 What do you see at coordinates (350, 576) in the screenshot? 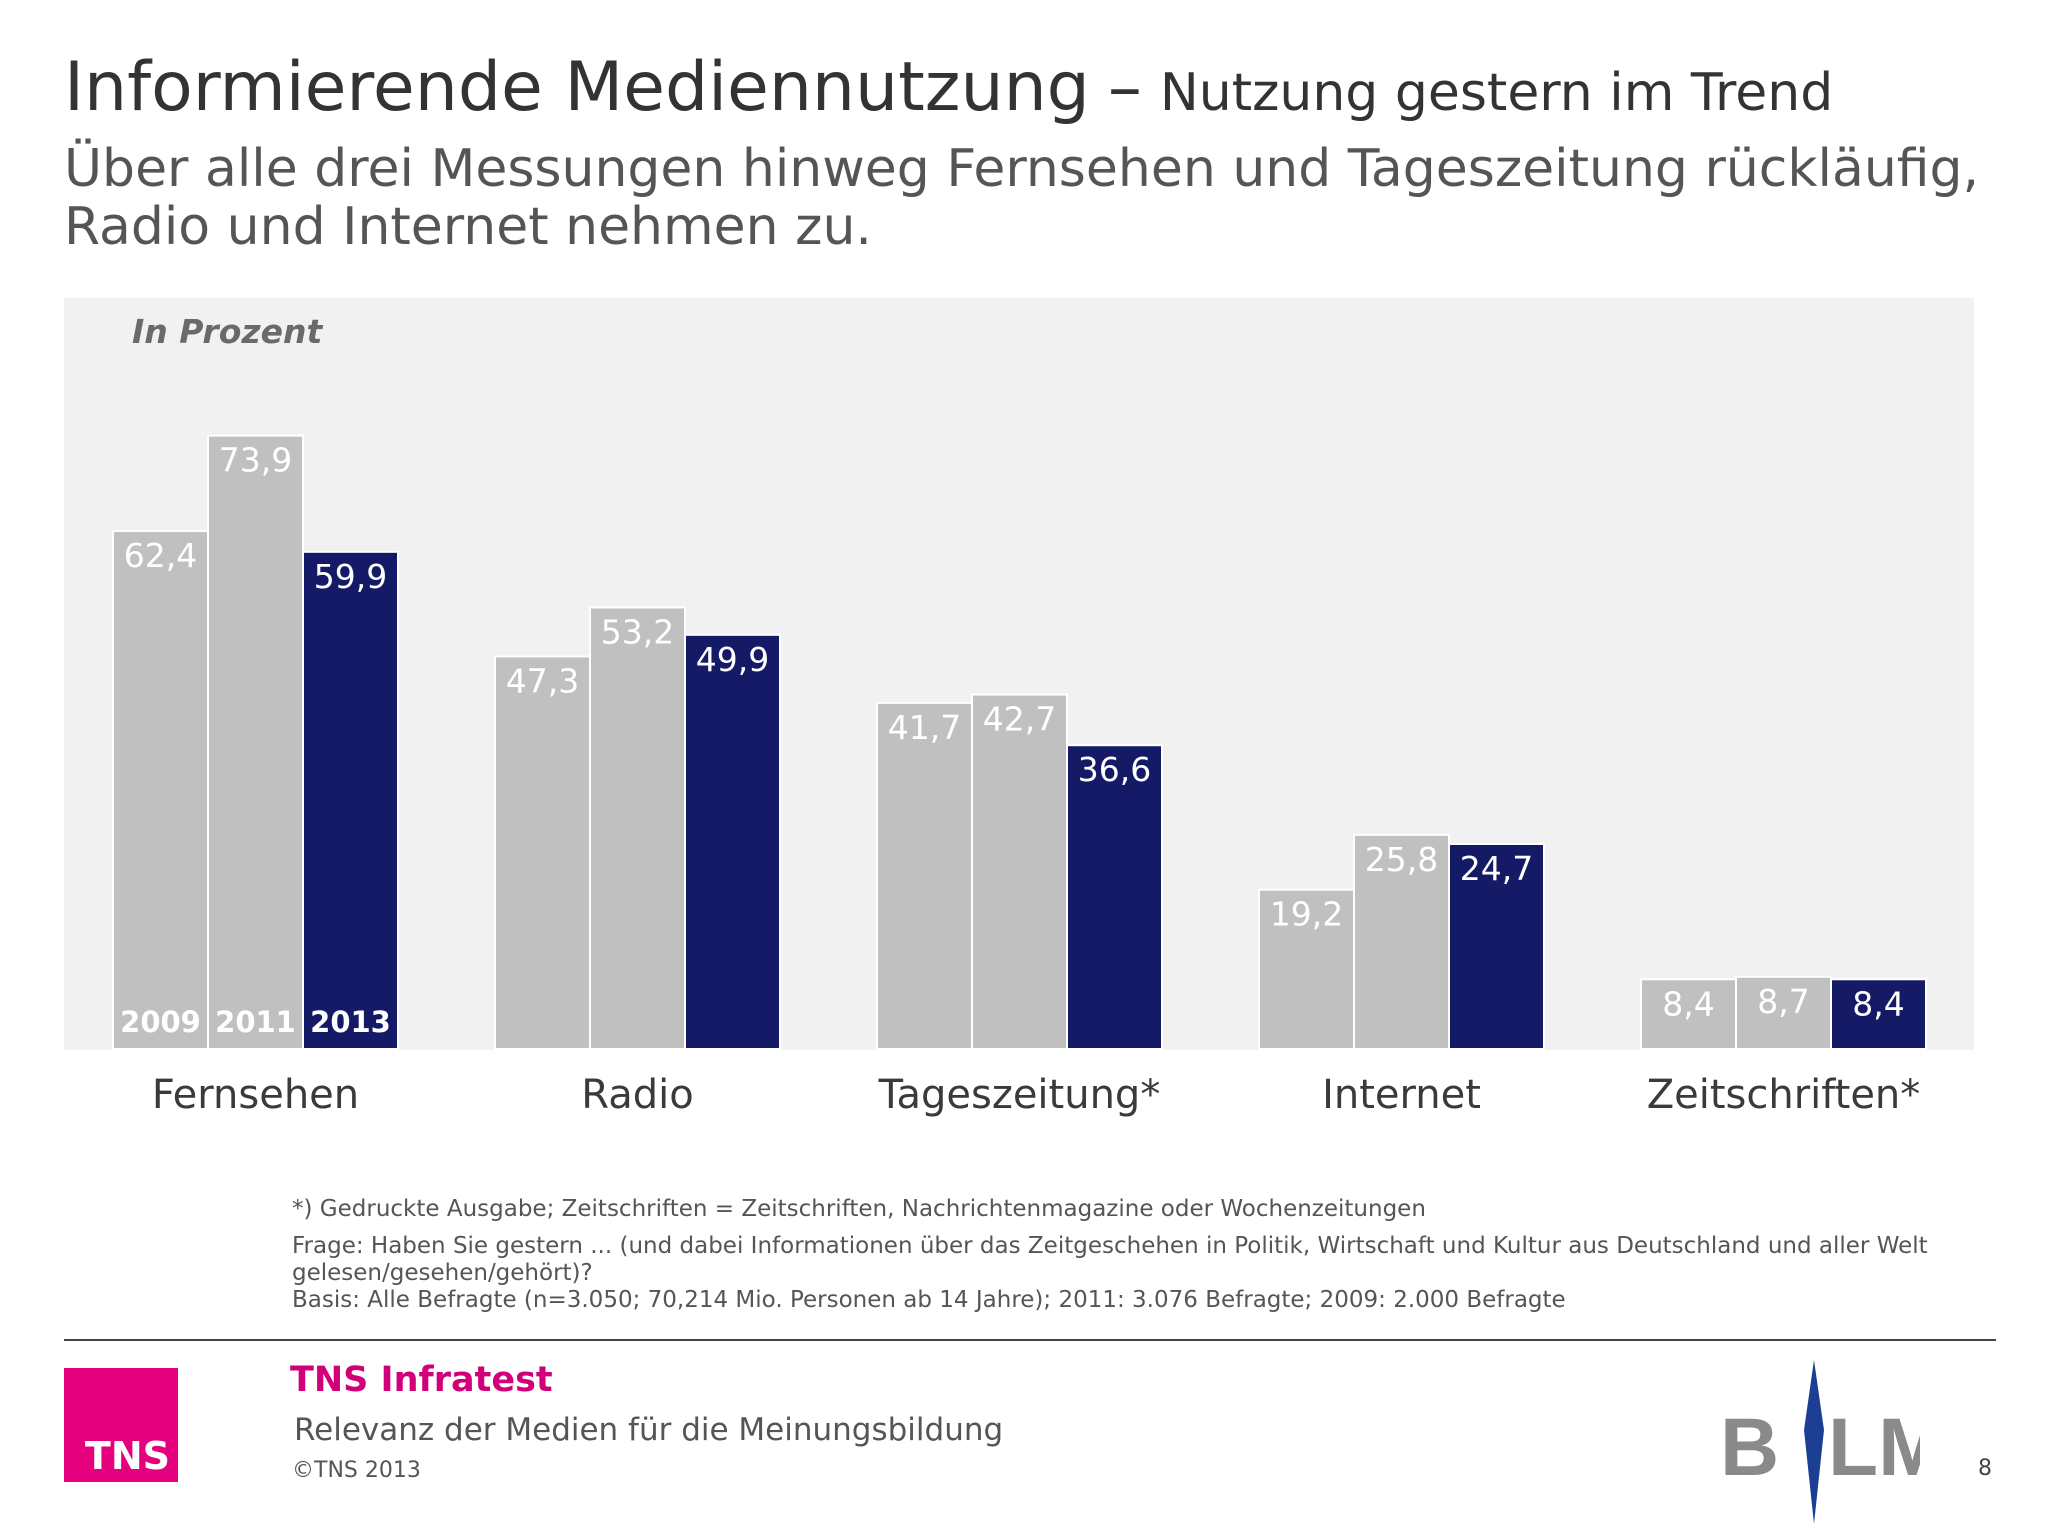
I see `data-label: 59,9` at bounding box center [350, 576].